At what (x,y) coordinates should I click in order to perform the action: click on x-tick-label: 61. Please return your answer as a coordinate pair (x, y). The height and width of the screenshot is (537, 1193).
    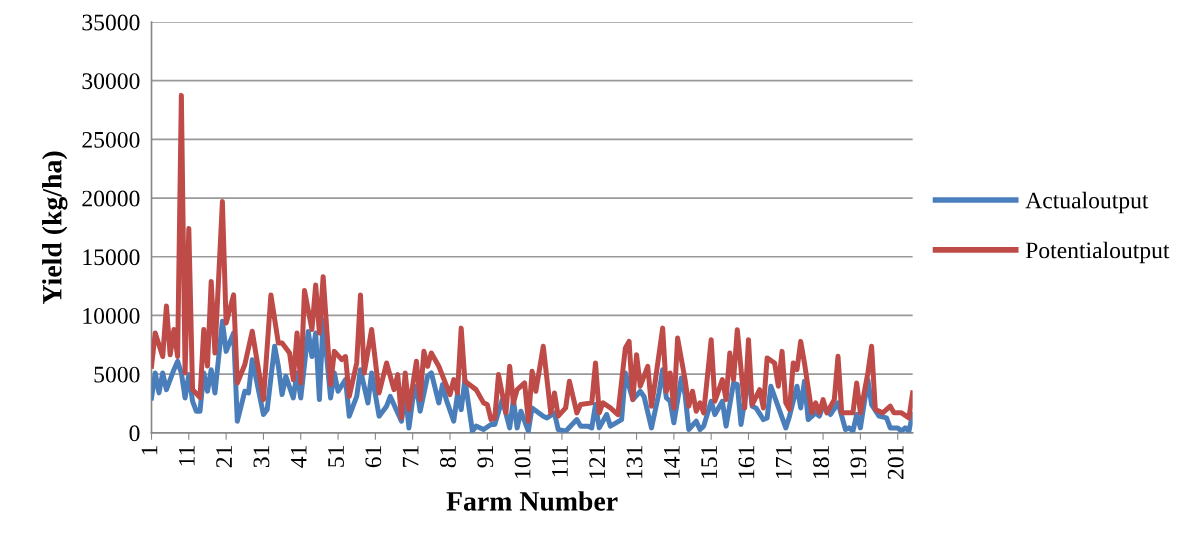
    Looking at the image, I should click on (373, 457).